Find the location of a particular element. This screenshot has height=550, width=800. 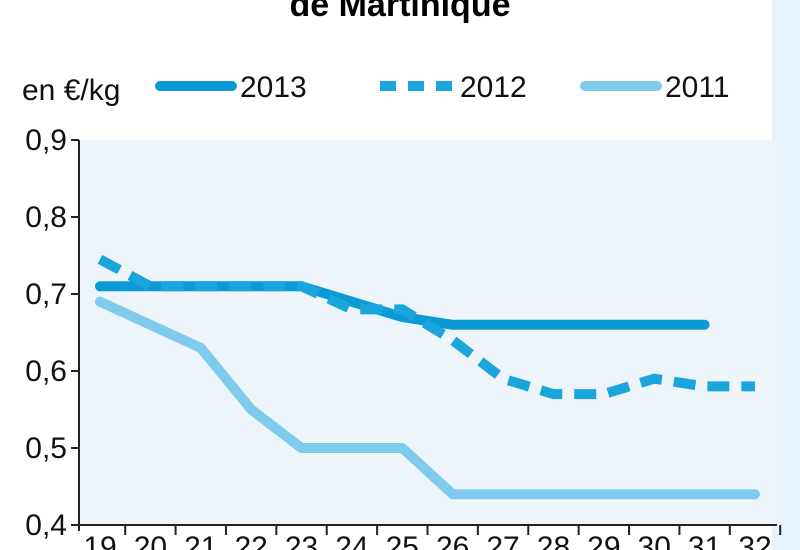

chart-title: de Martinique is located at coordinates (400, 12).